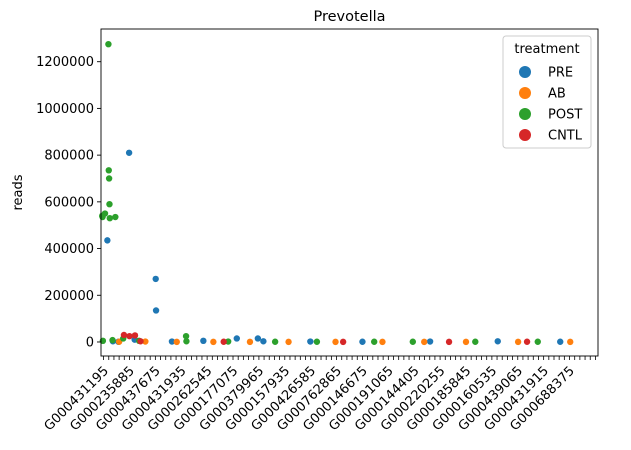 Image resolution: width=631 pixels, height=450 pixels. I want to click on y-tick-label: 800000, so click(69, 156).